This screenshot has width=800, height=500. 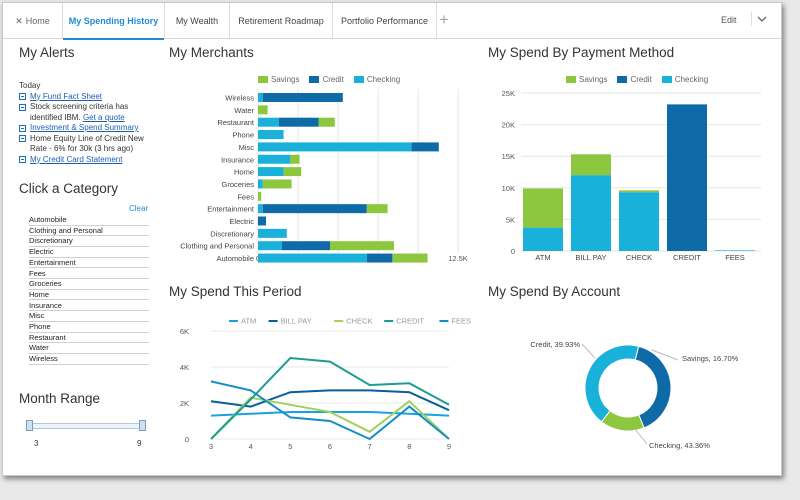 I want to click on payment-method-title: My Spend By Payment Method, so click(x=581, y=52).